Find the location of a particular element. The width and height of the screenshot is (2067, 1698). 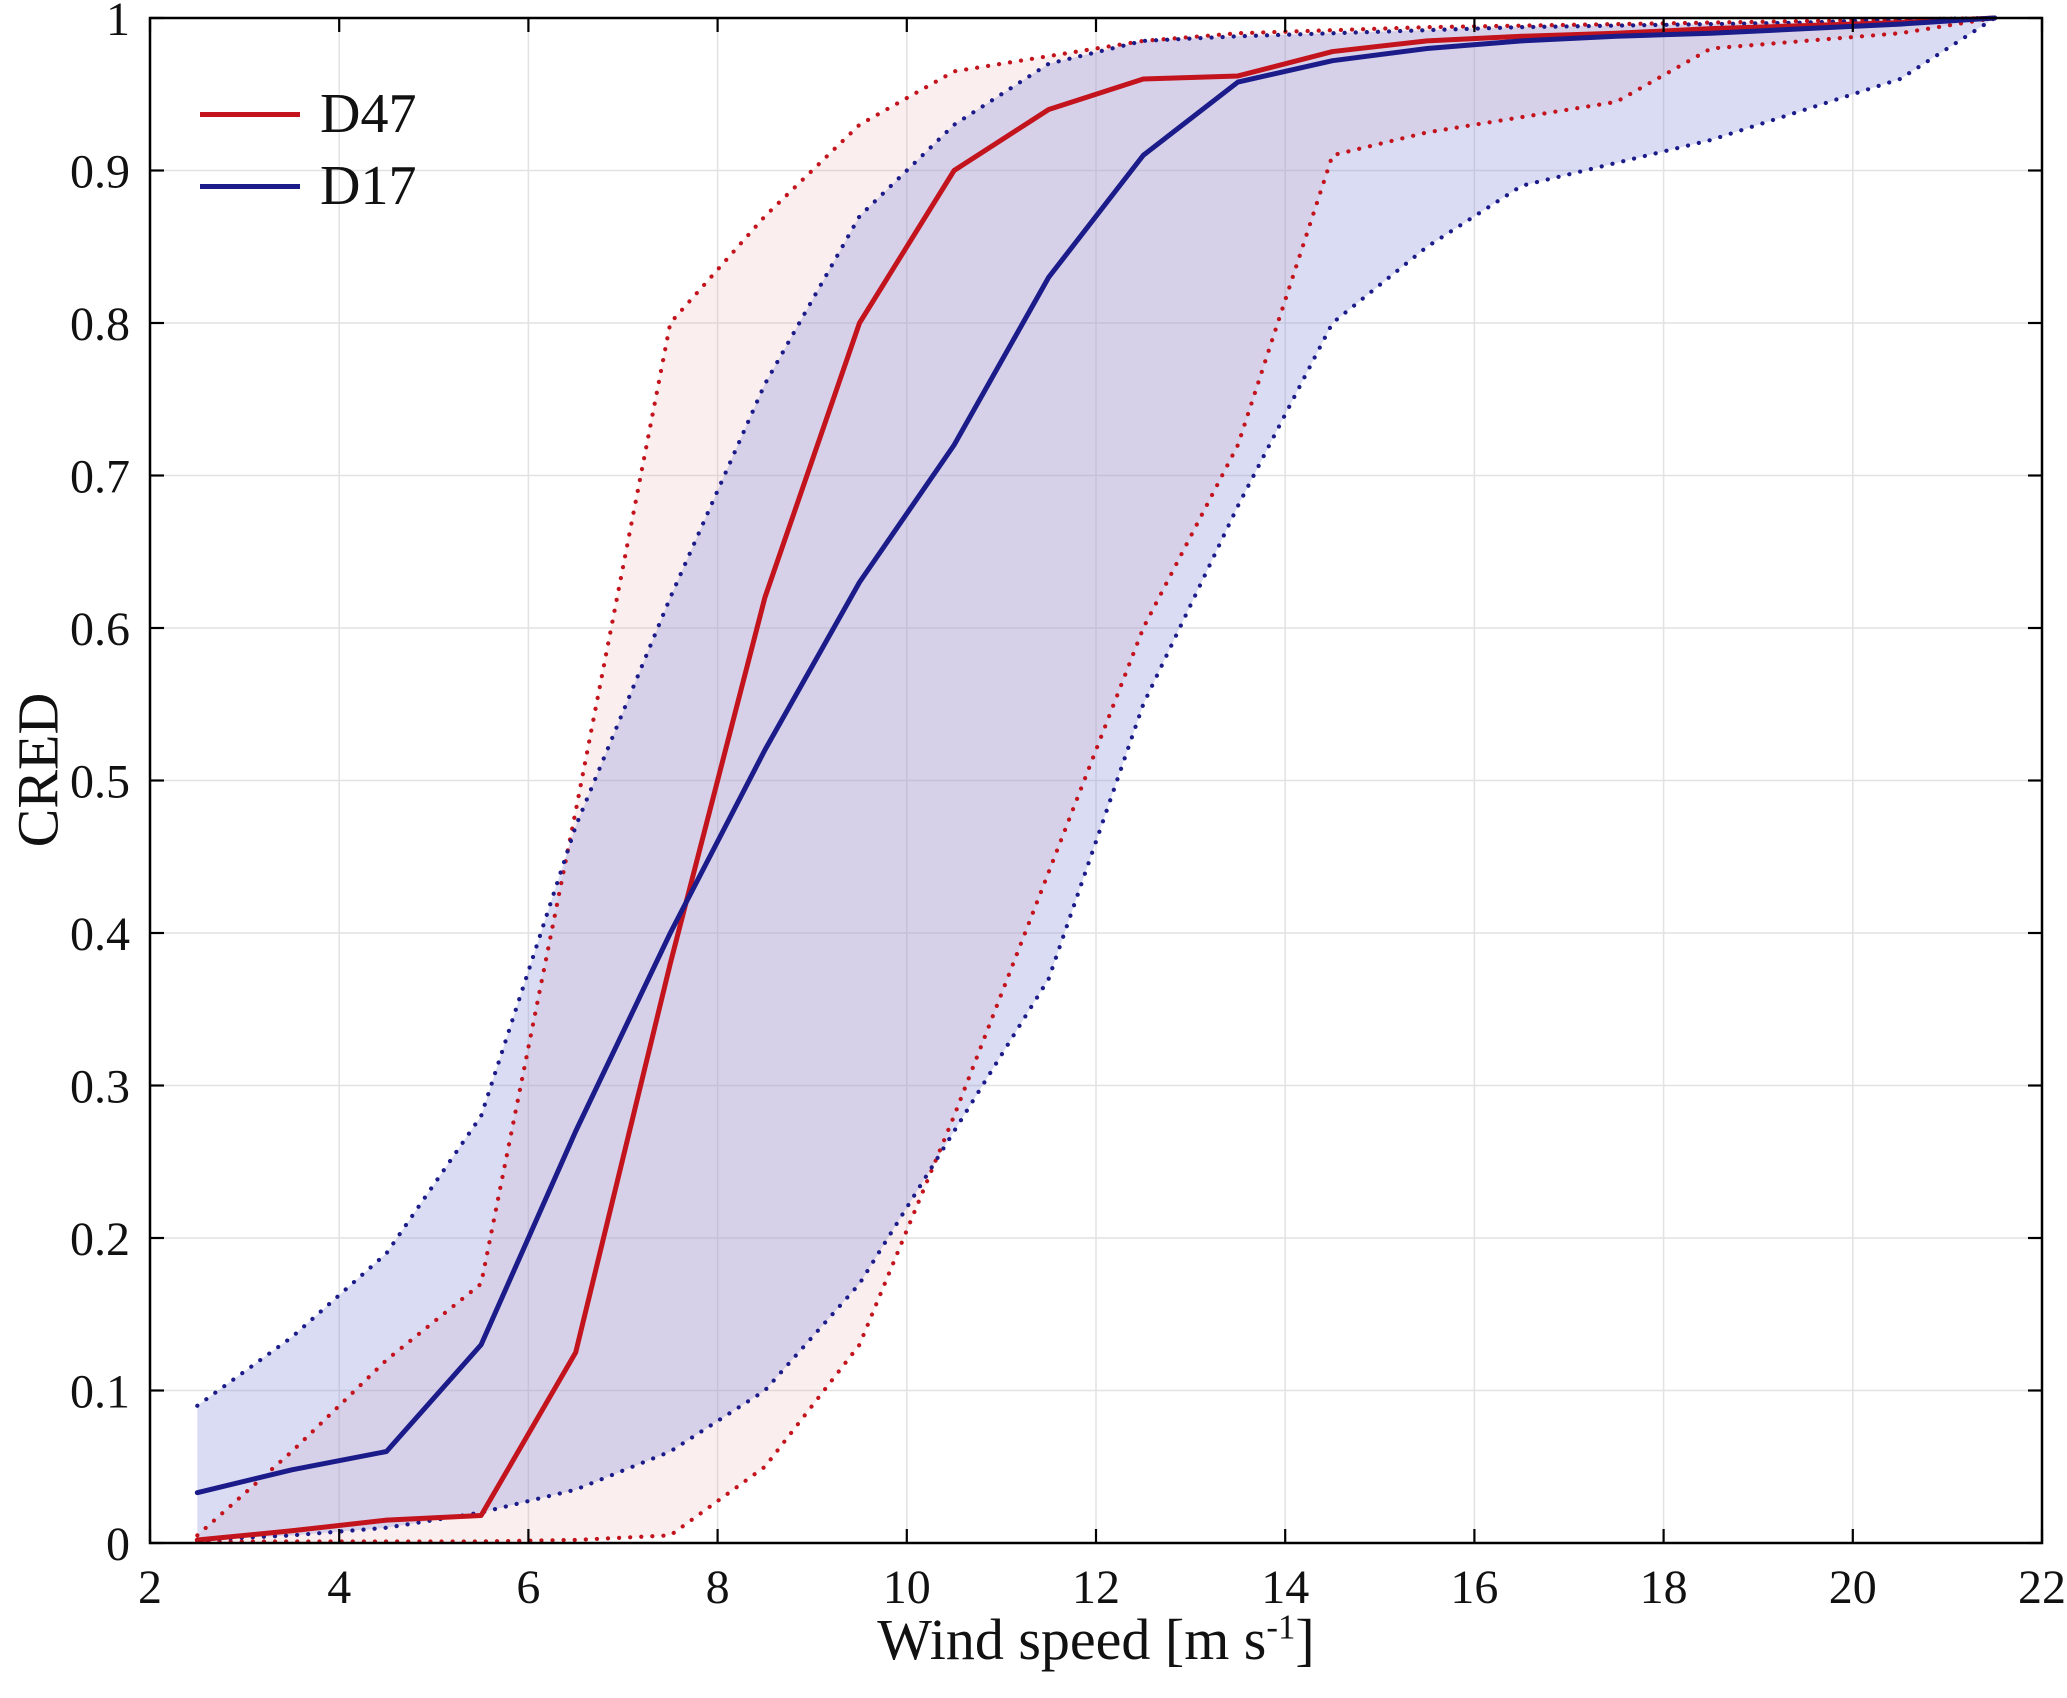

svg-text: 18 is located at coordinates (1664, 1587).